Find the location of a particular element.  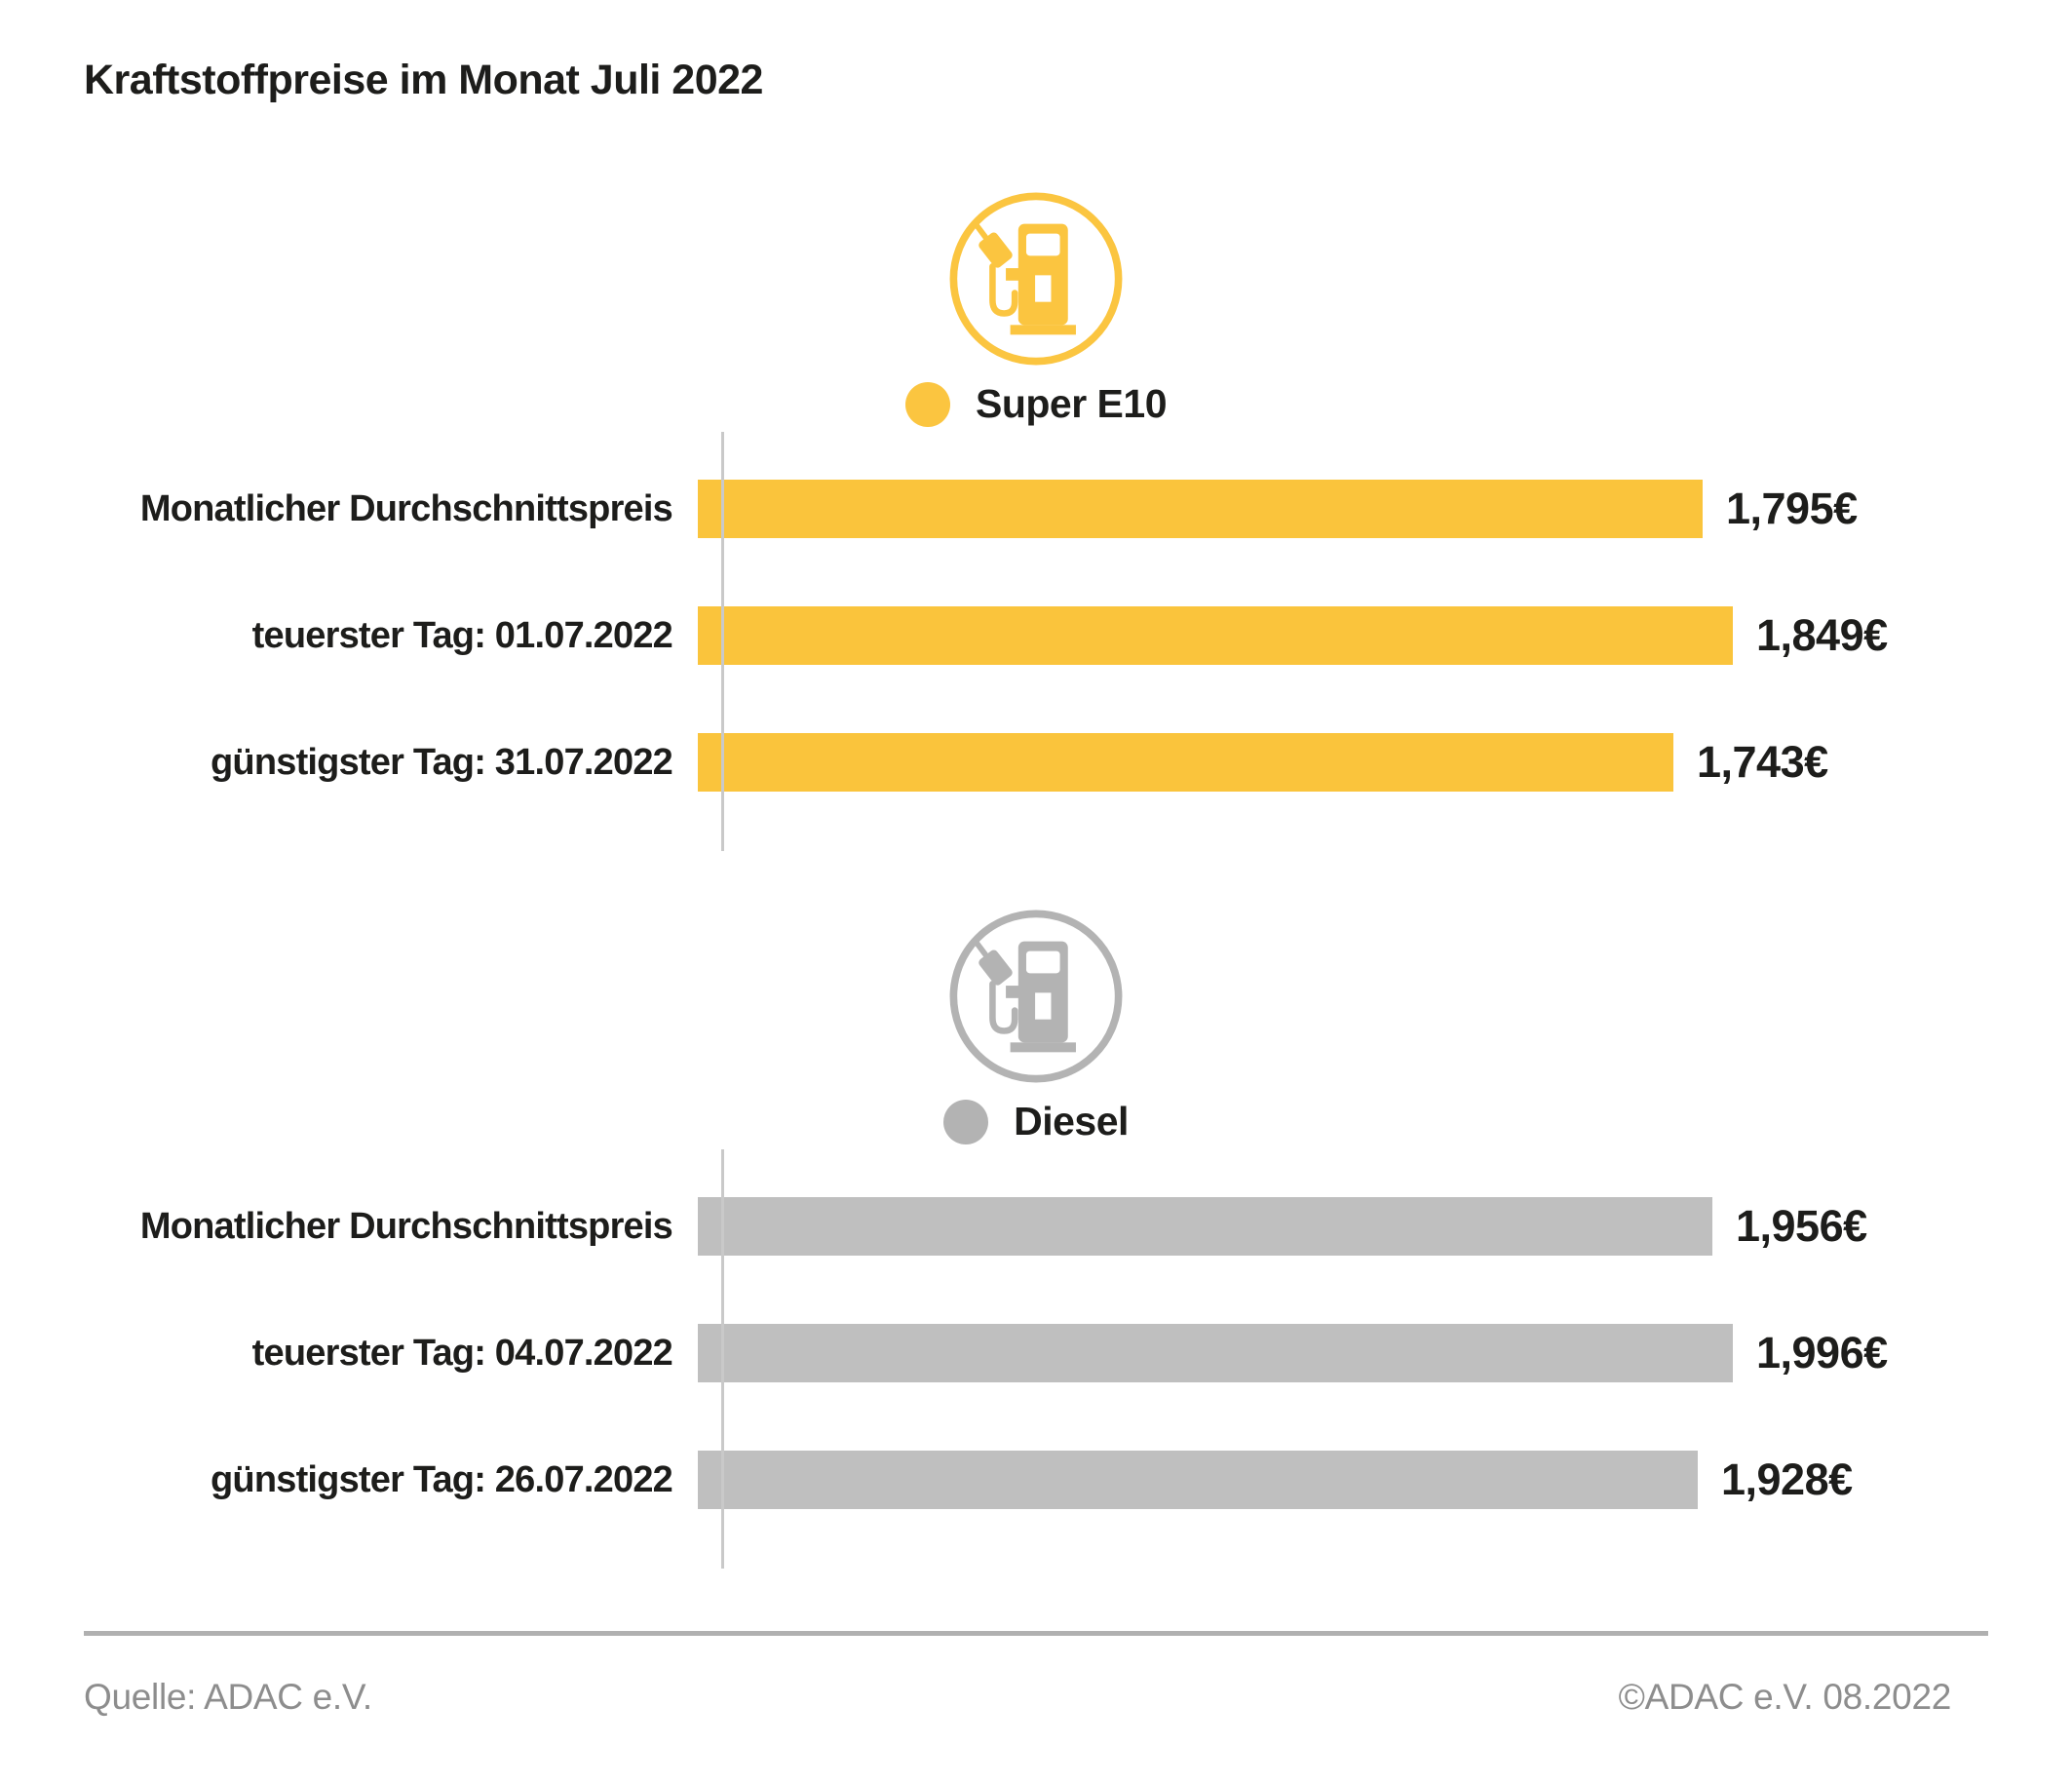

bar-row: Monatlicher Durchschnittspreis 1,956€ is located at coordinates (1036, 1226).